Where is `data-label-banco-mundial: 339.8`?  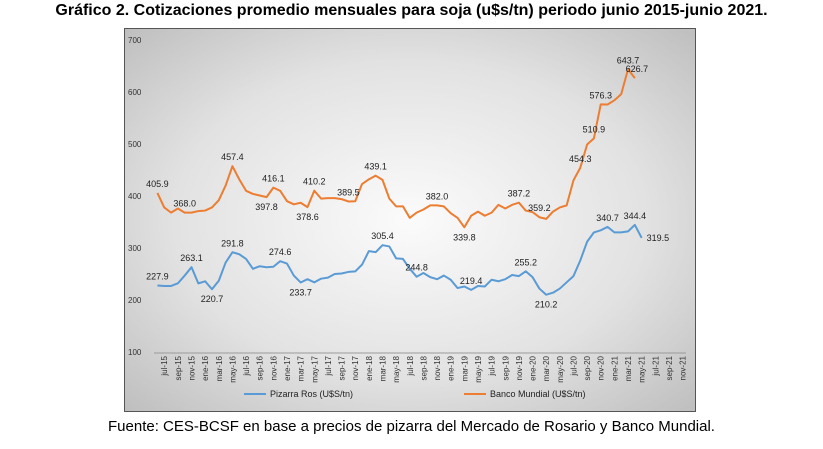
data-label-banco-mundial: 339.8 is located at coordinates (464, 237).